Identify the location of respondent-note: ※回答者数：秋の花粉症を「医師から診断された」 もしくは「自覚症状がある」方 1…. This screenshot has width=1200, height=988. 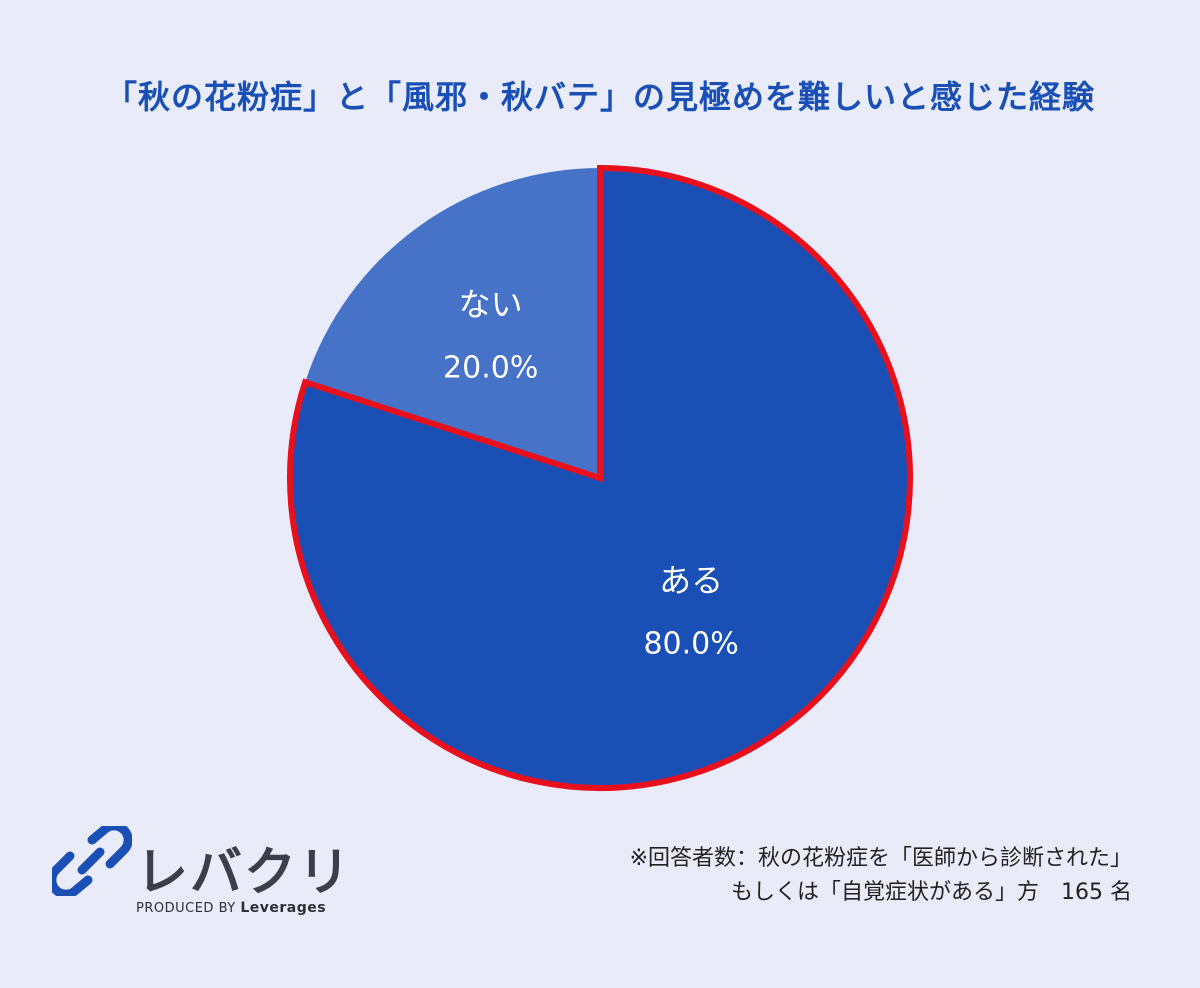
(881, 876).